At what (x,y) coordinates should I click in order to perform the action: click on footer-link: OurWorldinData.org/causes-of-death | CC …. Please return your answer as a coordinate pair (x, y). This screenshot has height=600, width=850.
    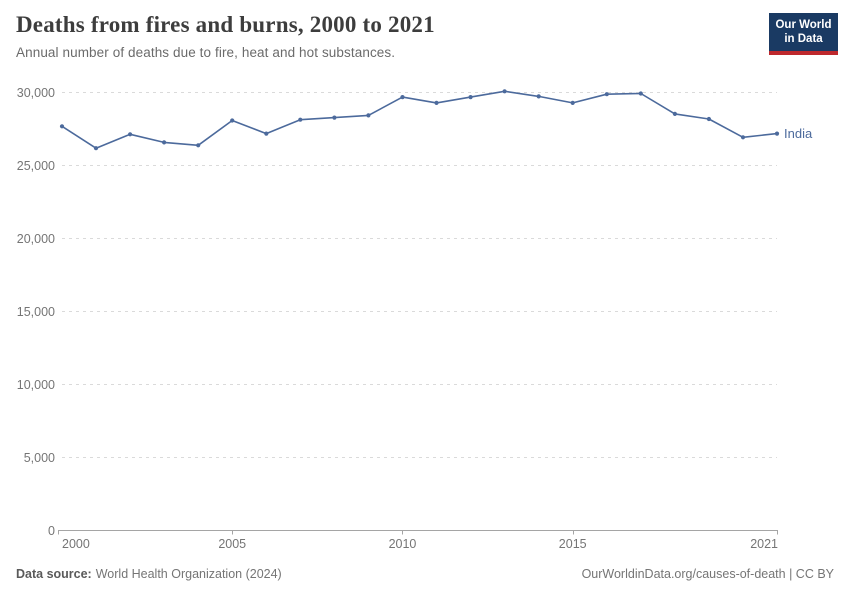
    Looking at the image, I should click on (707, 574).